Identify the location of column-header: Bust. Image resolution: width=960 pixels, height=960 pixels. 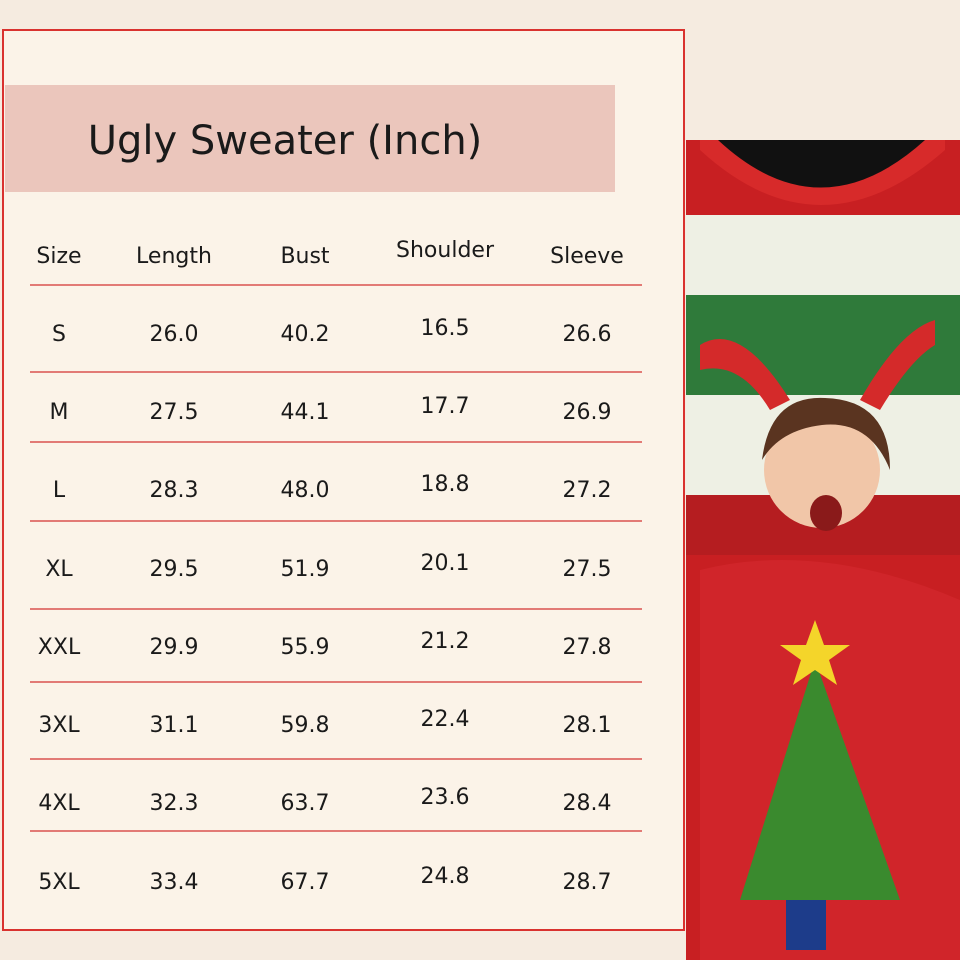
(304, 256).